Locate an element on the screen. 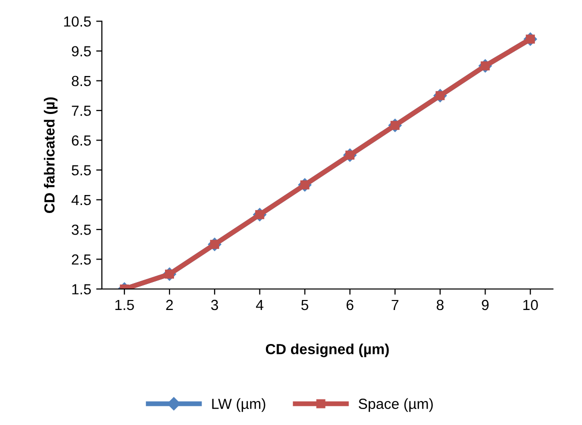  x-tick-label: 7 is located at coordinates (395, 305).